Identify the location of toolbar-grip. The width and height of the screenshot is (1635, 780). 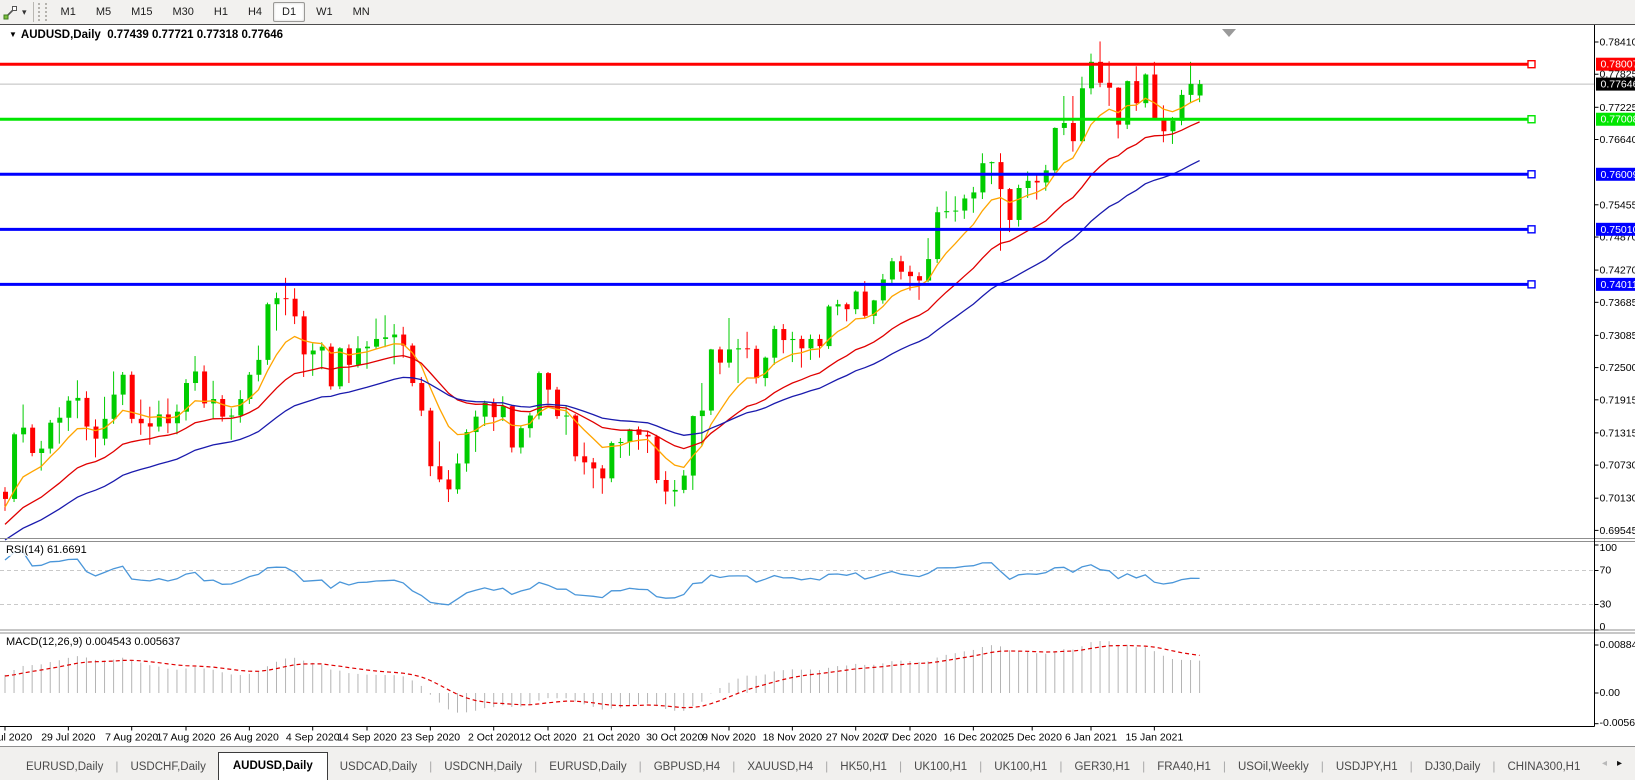
(42, 12).